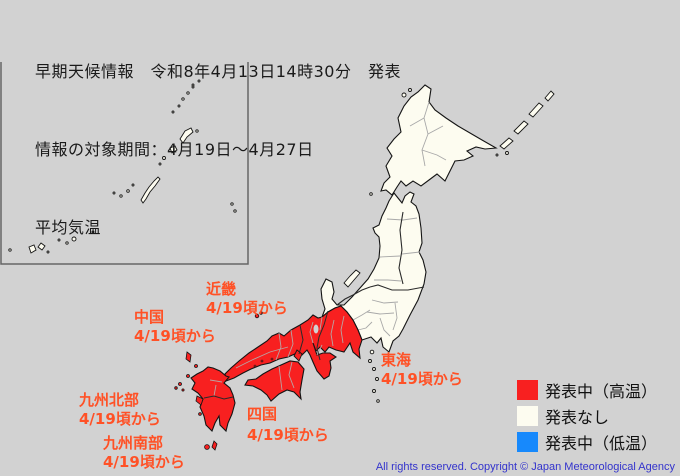 This screenshot has height=476, width=680. I want to click on kyushu-region, so click(224, 401).